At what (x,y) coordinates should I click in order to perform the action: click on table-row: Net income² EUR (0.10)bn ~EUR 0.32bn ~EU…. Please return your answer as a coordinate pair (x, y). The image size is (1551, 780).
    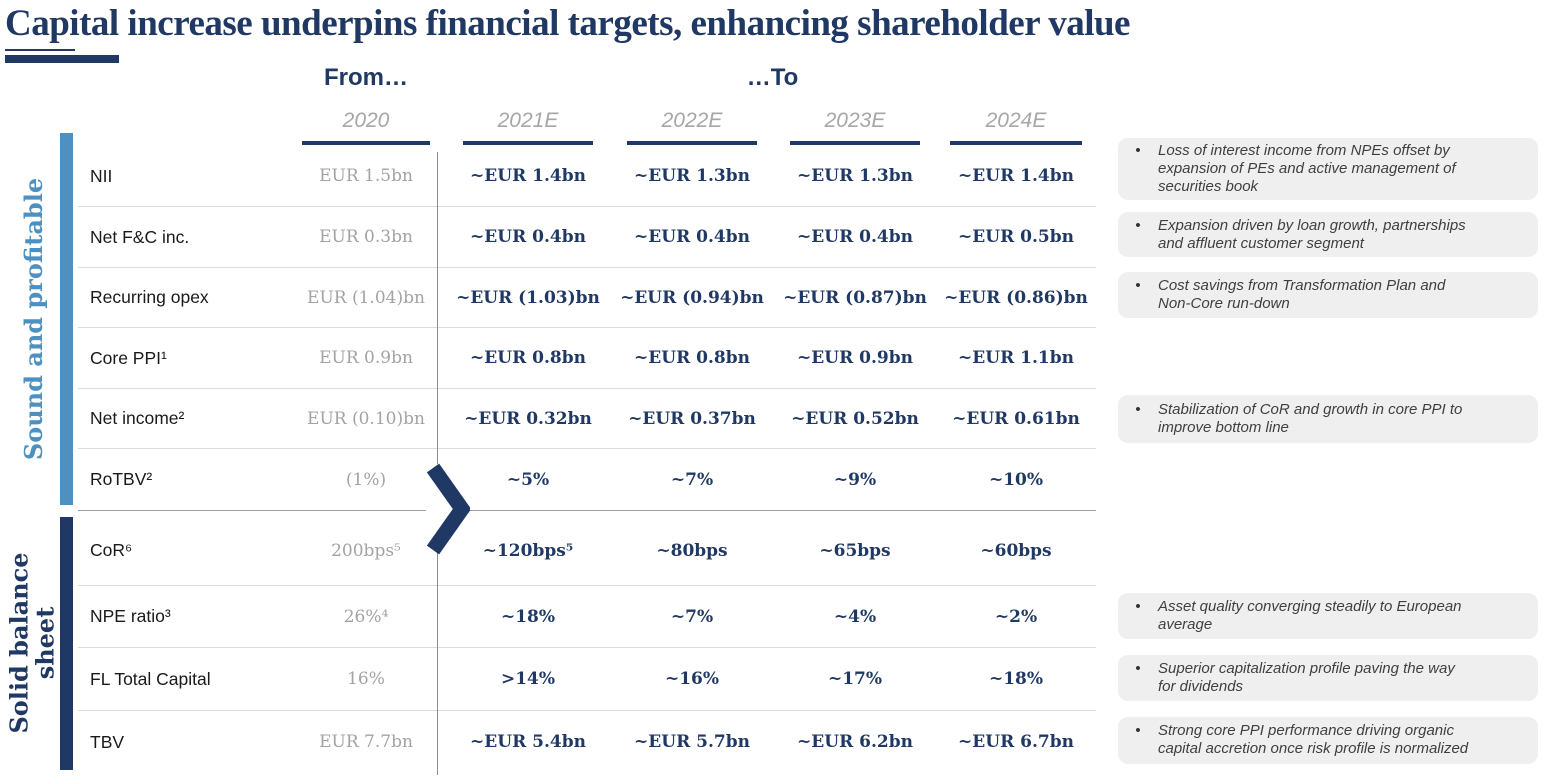
    Looking at the image, I should click on (587, 419).